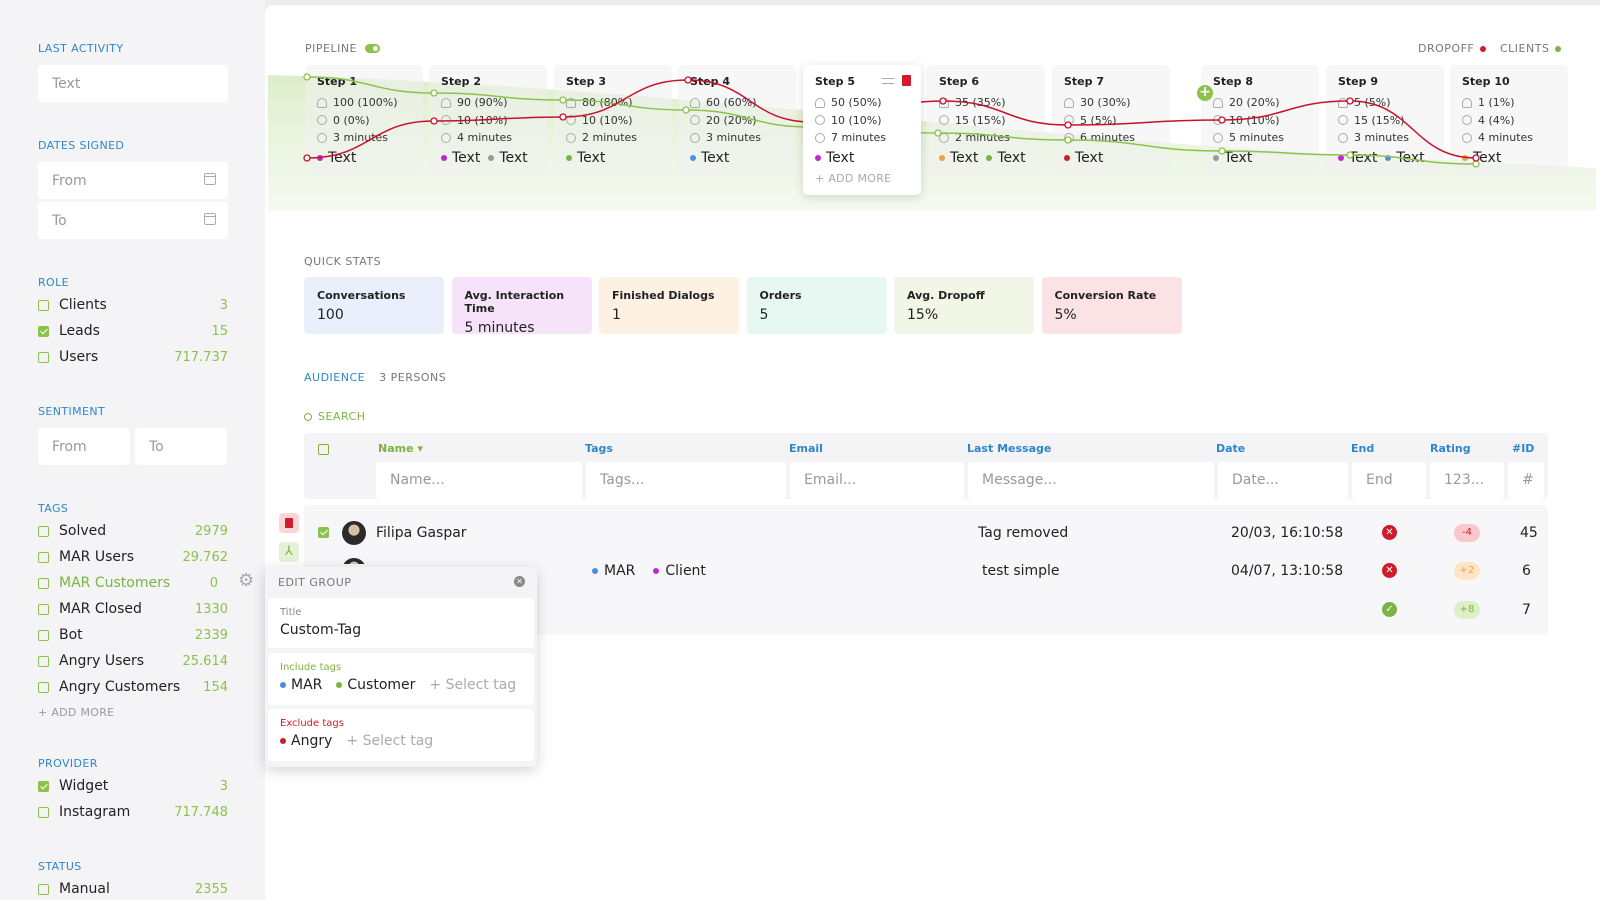 This screenshot has width=1600, height=900. I want to click on role-item-users: Users 717.737, so click(133, 357).